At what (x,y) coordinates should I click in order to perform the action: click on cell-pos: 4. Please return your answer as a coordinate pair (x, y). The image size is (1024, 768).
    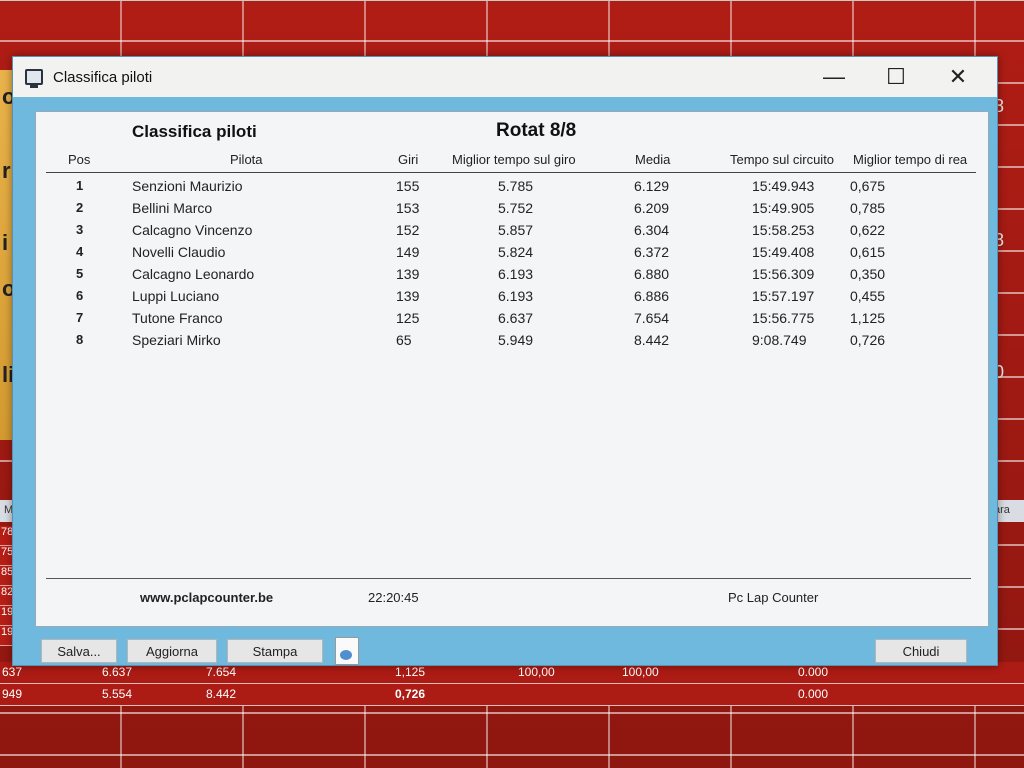
    Looking at the image, I should click on (80, 251).